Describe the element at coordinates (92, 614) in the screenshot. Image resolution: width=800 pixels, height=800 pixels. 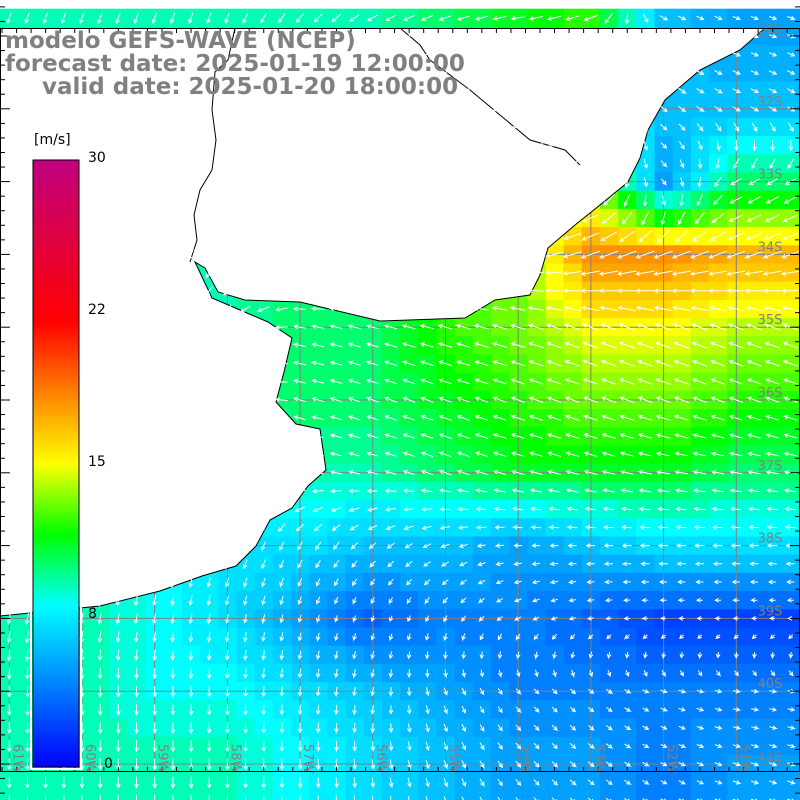
I see `colorbar-tick: 8` at that location.